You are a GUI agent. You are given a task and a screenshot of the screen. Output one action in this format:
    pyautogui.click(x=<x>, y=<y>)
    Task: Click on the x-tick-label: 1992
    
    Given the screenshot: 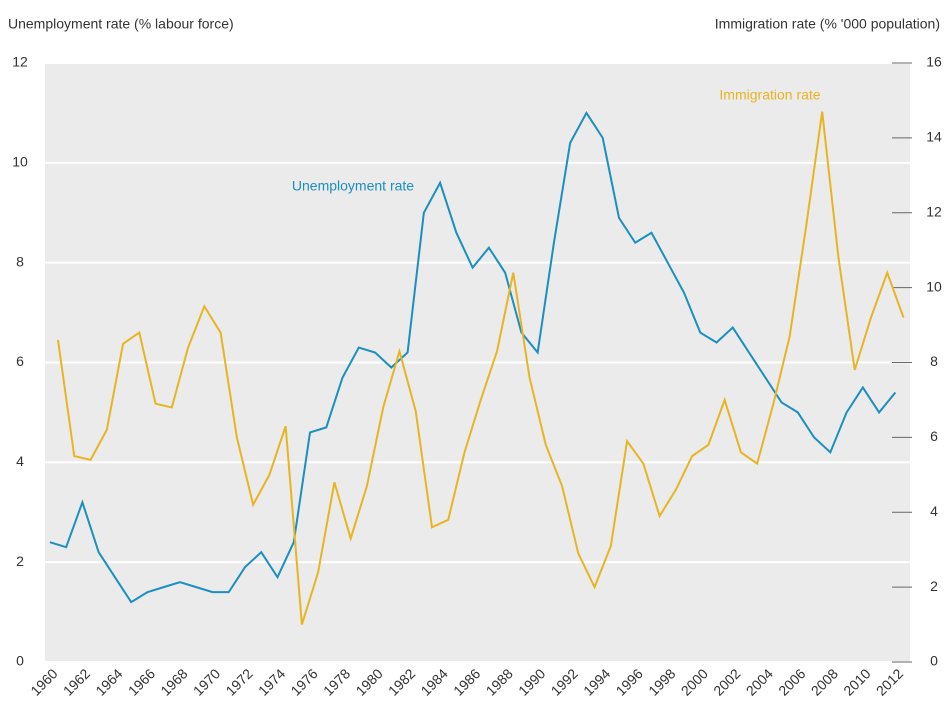 What is the action you would take?
    pyautogui.click(x=564, y=681)
    